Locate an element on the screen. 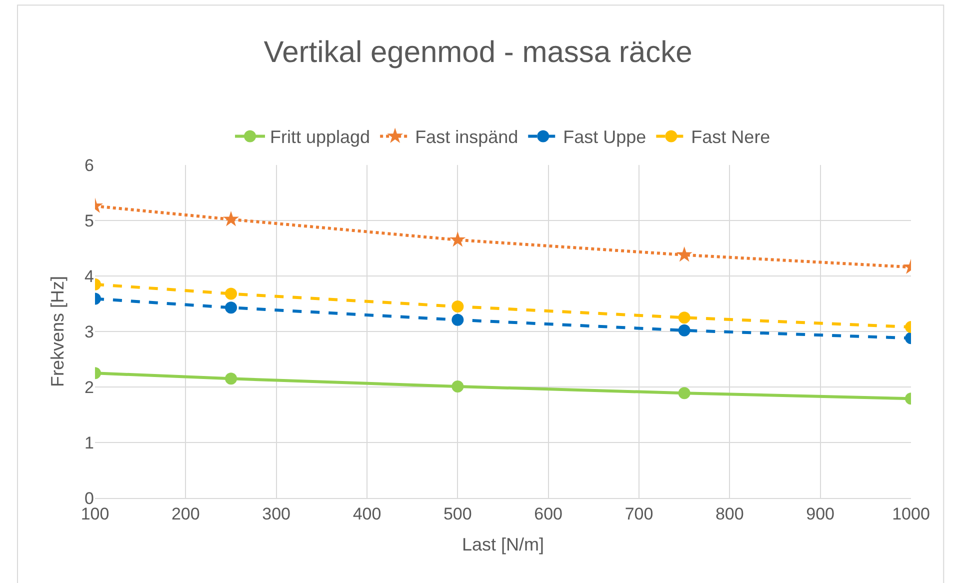 The height and width of the screenshot is (583, 956). x-tick-label: 200 is located at coordinates (185, 514).